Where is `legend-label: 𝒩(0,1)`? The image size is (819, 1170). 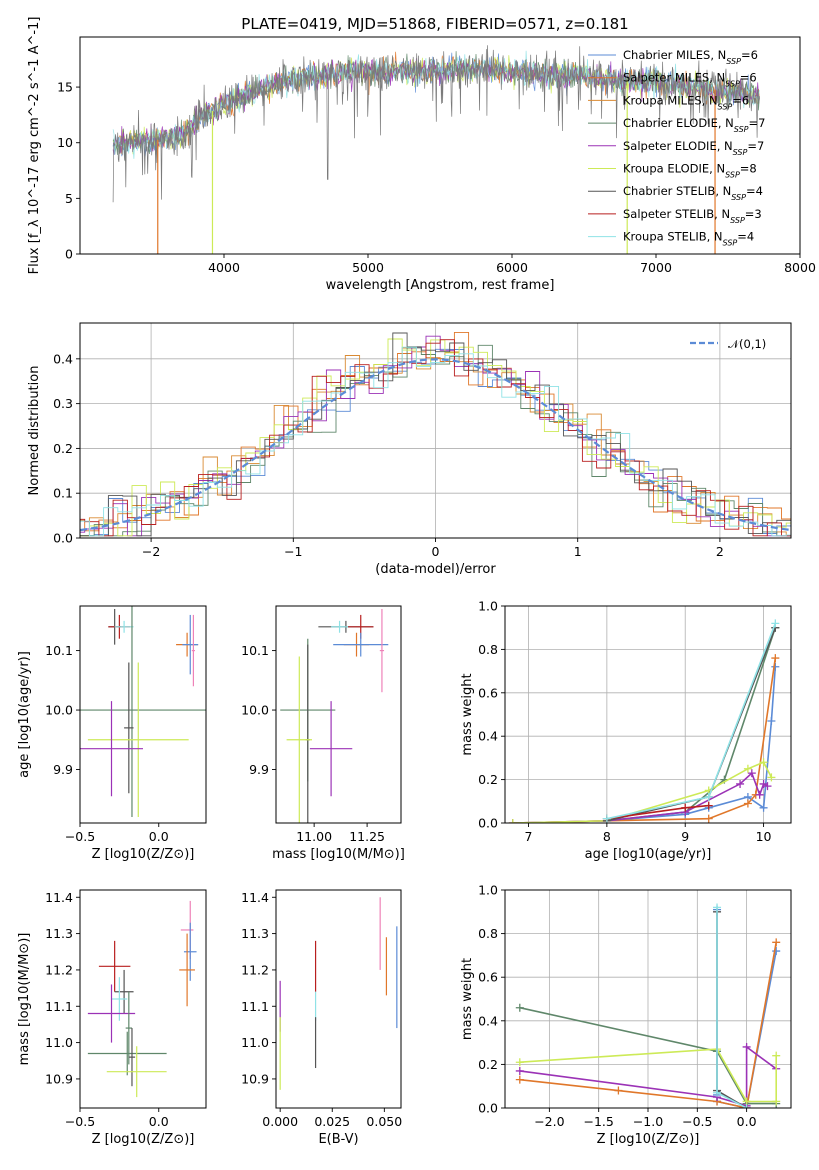 legend-label: 𝒩(0,1) is located at coordinates (747, 344).